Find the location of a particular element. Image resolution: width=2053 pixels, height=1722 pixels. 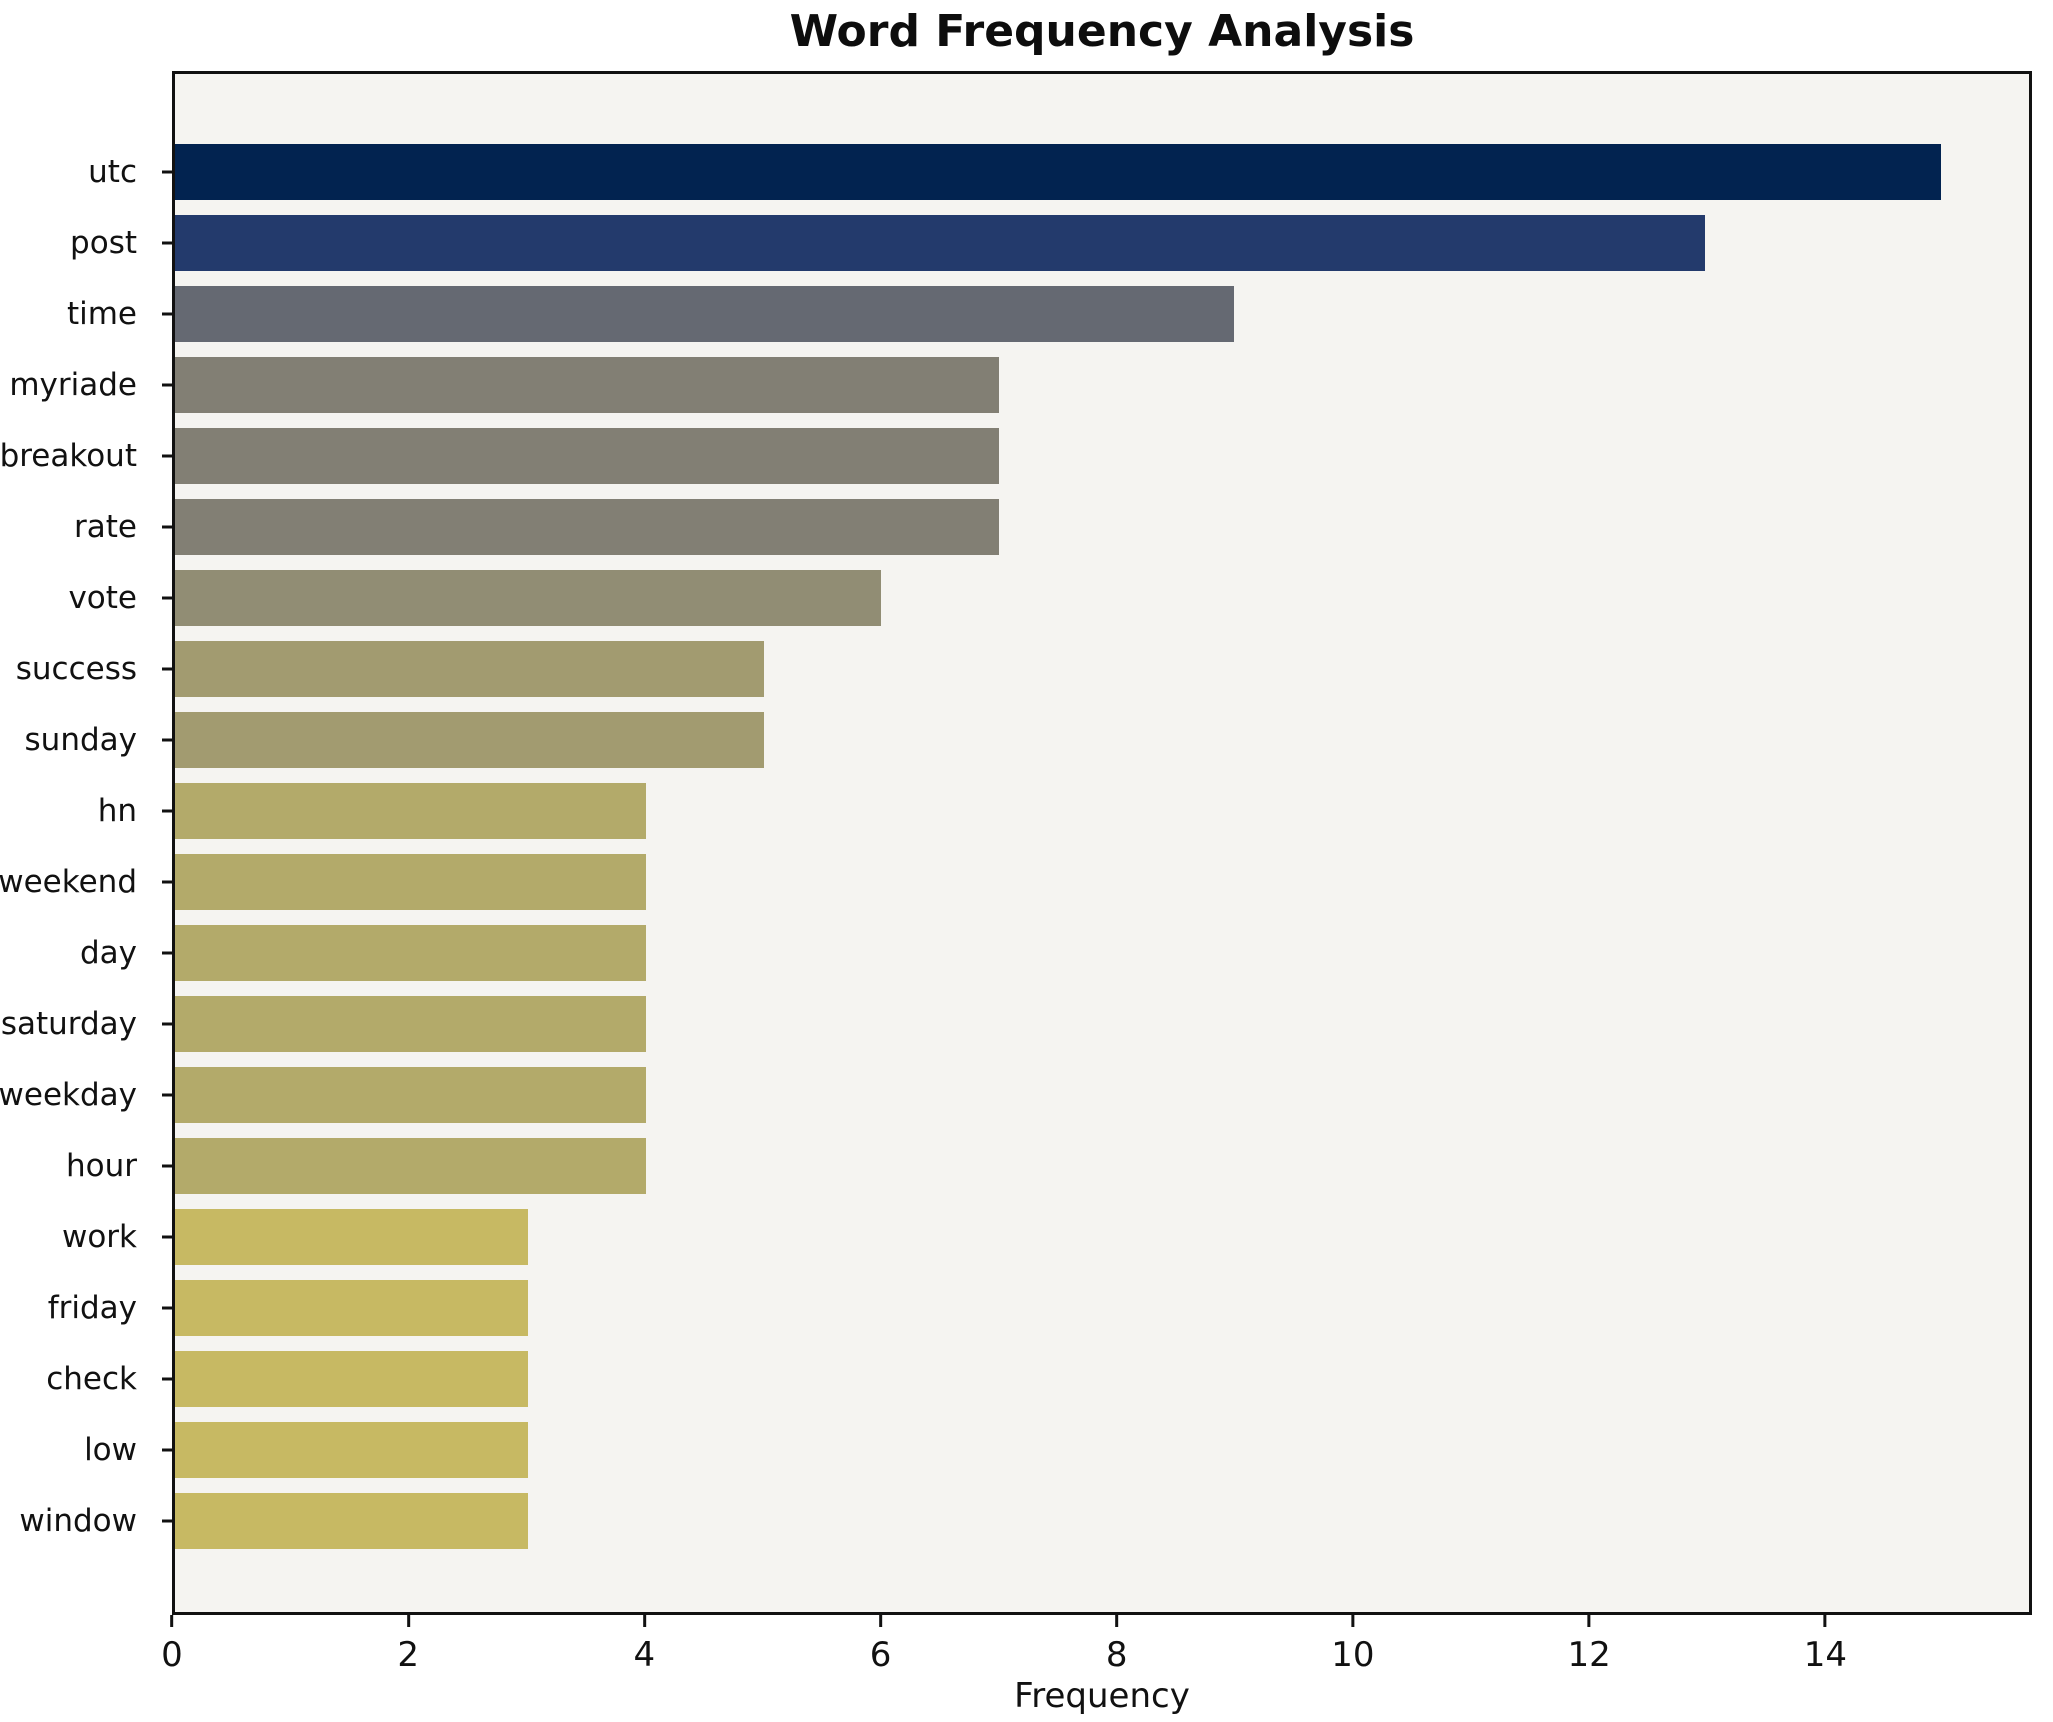

x-tick: 2 is located at coordinates (408, 1645).